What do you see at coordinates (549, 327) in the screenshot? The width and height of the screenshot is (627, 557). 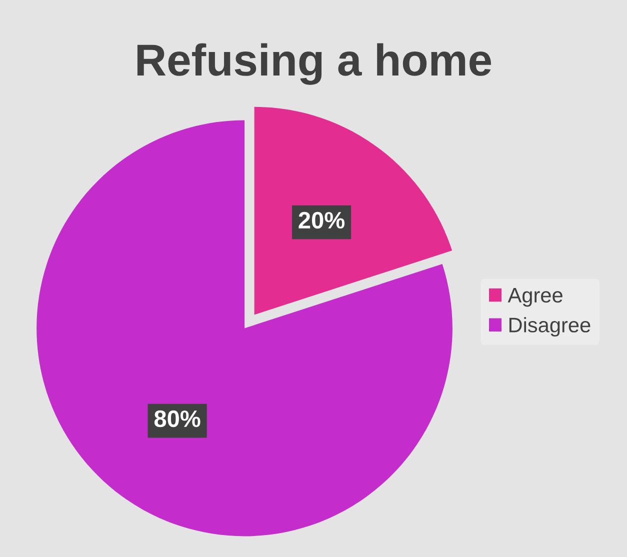 I see `legend-label: Disagree` at bounding box center [549, 327].